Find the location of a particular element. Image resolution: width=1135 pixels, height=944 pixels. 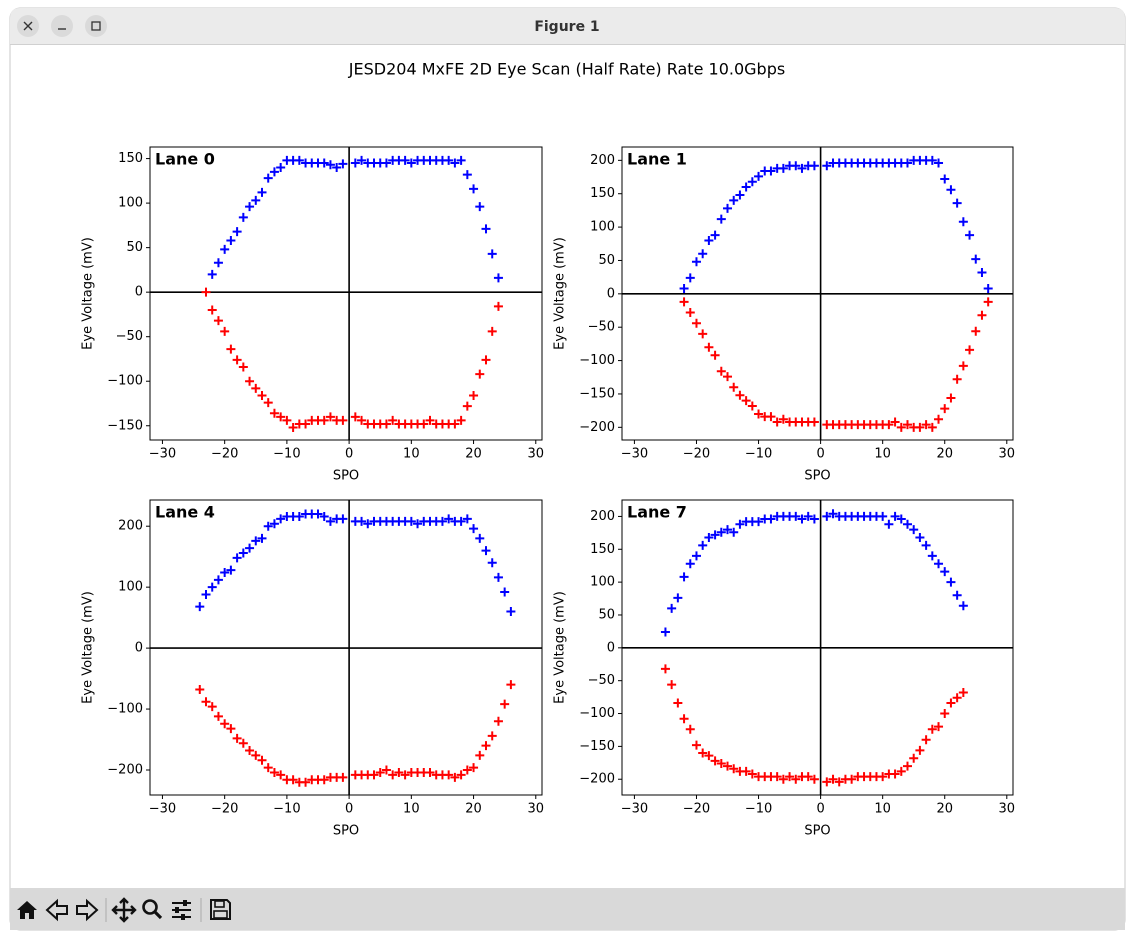

toolbar is located at coordinates (567, 909).